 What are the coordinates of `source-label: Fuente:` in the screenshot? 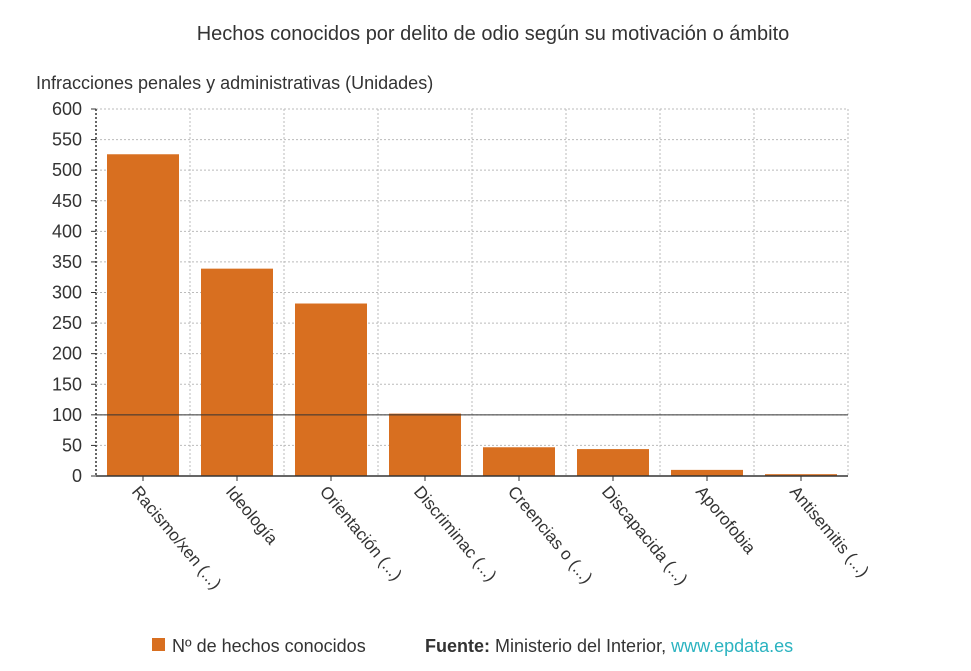 It's located at (457, 646).